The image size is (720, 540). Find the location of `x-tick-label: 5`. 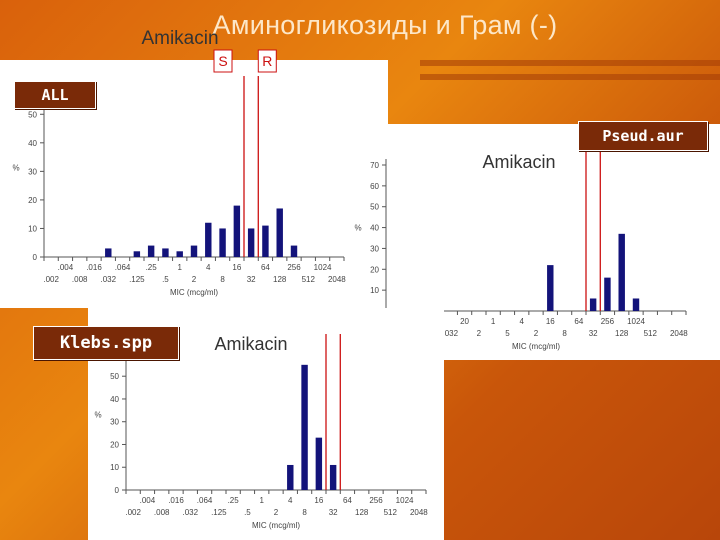

x-tick-label: 5 is located at coordinates (507, 333).